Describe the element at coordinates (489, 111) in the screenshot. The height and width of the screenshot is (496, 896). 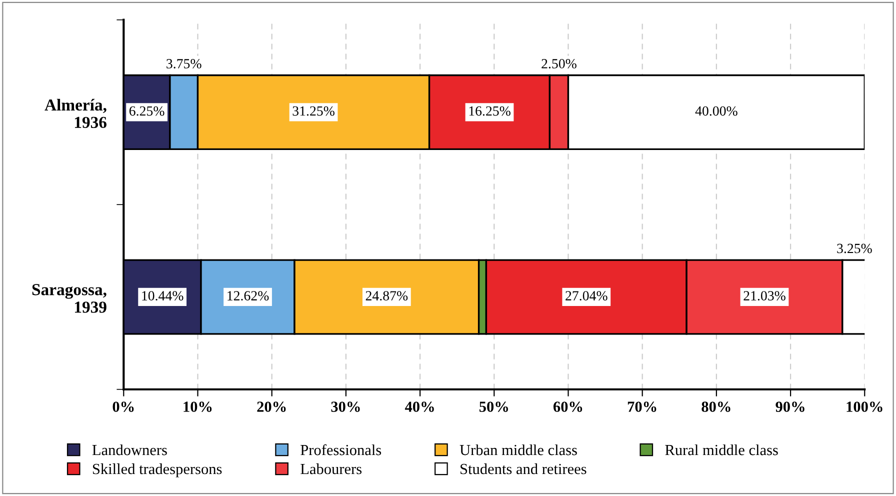
I see `data-label: 16.25%` at that location.